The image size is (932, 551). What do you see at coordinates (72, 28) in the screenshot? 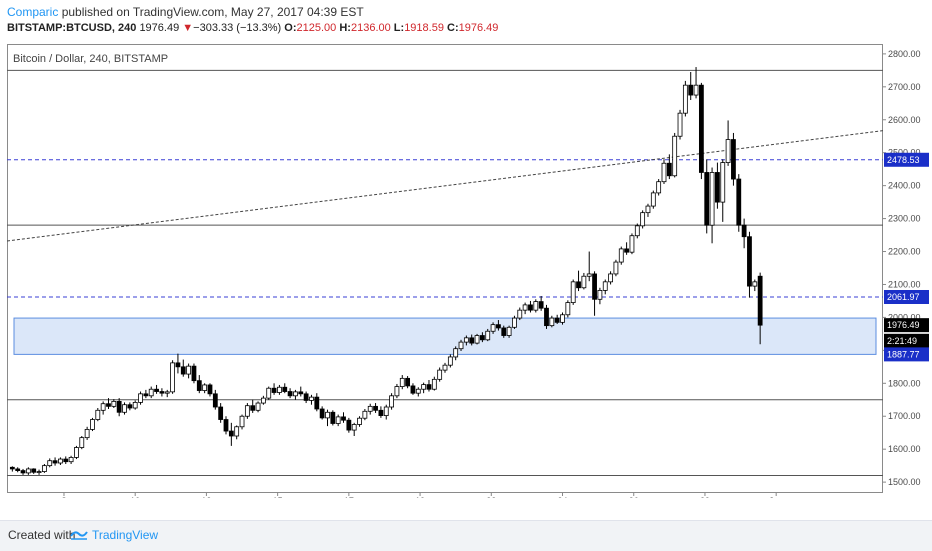
I see `symbol-label: BITSTAMP:BTCUSD, 240` at bounding box center [72, 28].